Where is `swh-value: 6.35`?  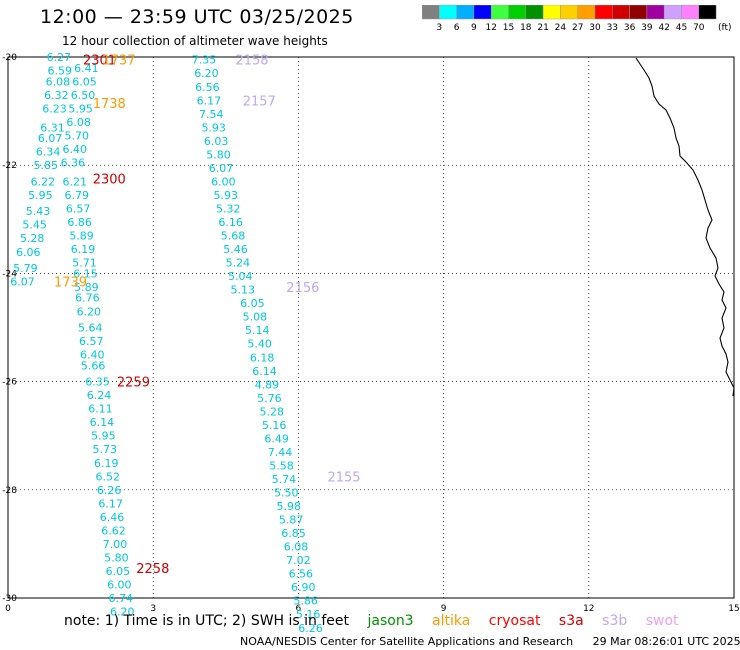
swh-value: 6.35 is located at coordinates (97, 382).